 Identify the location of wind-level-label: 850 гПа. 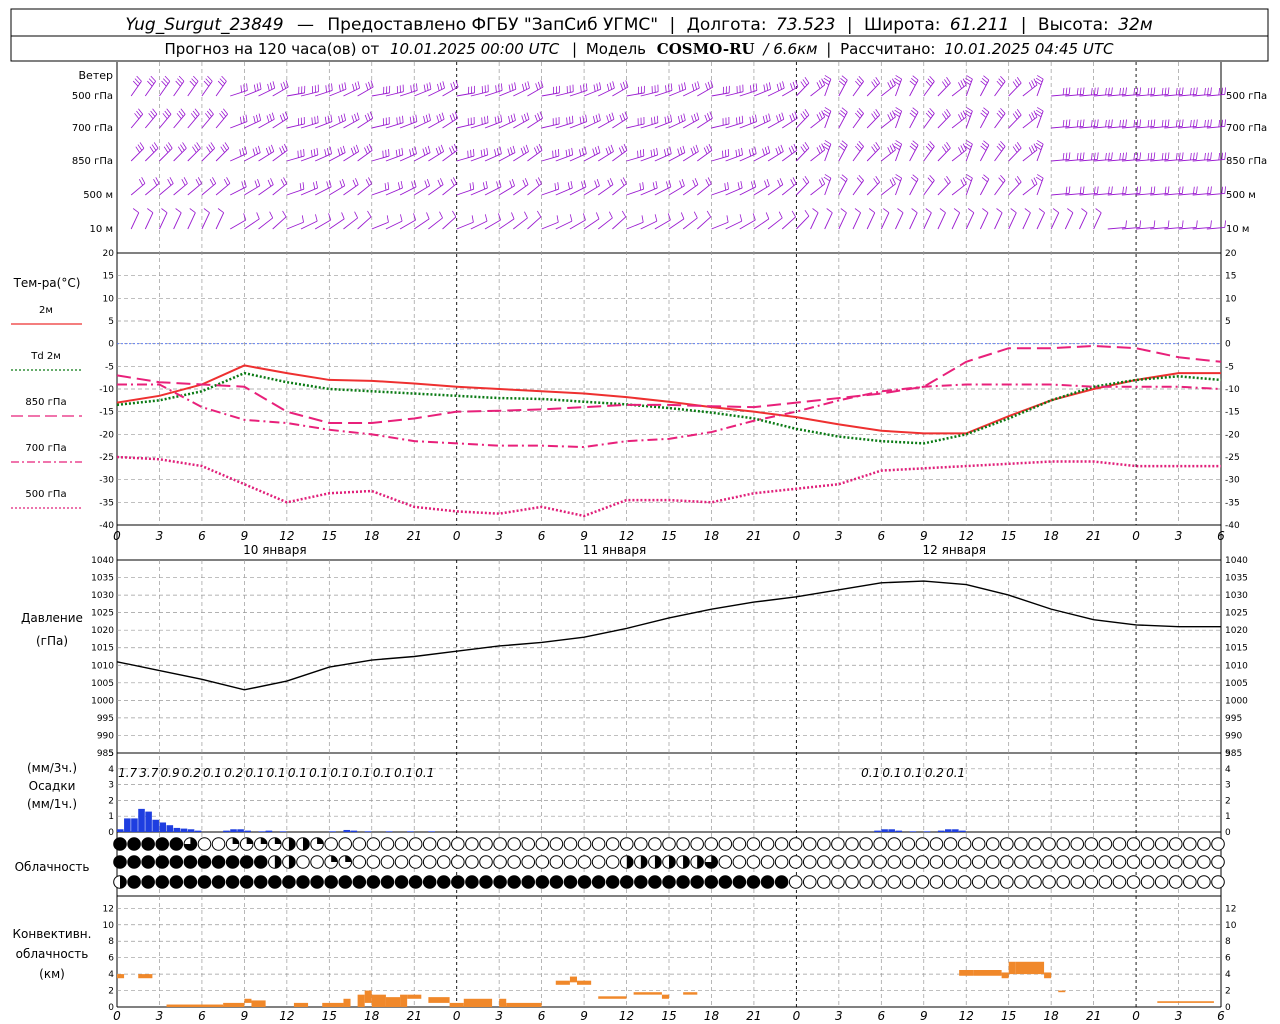
(1246, 161).